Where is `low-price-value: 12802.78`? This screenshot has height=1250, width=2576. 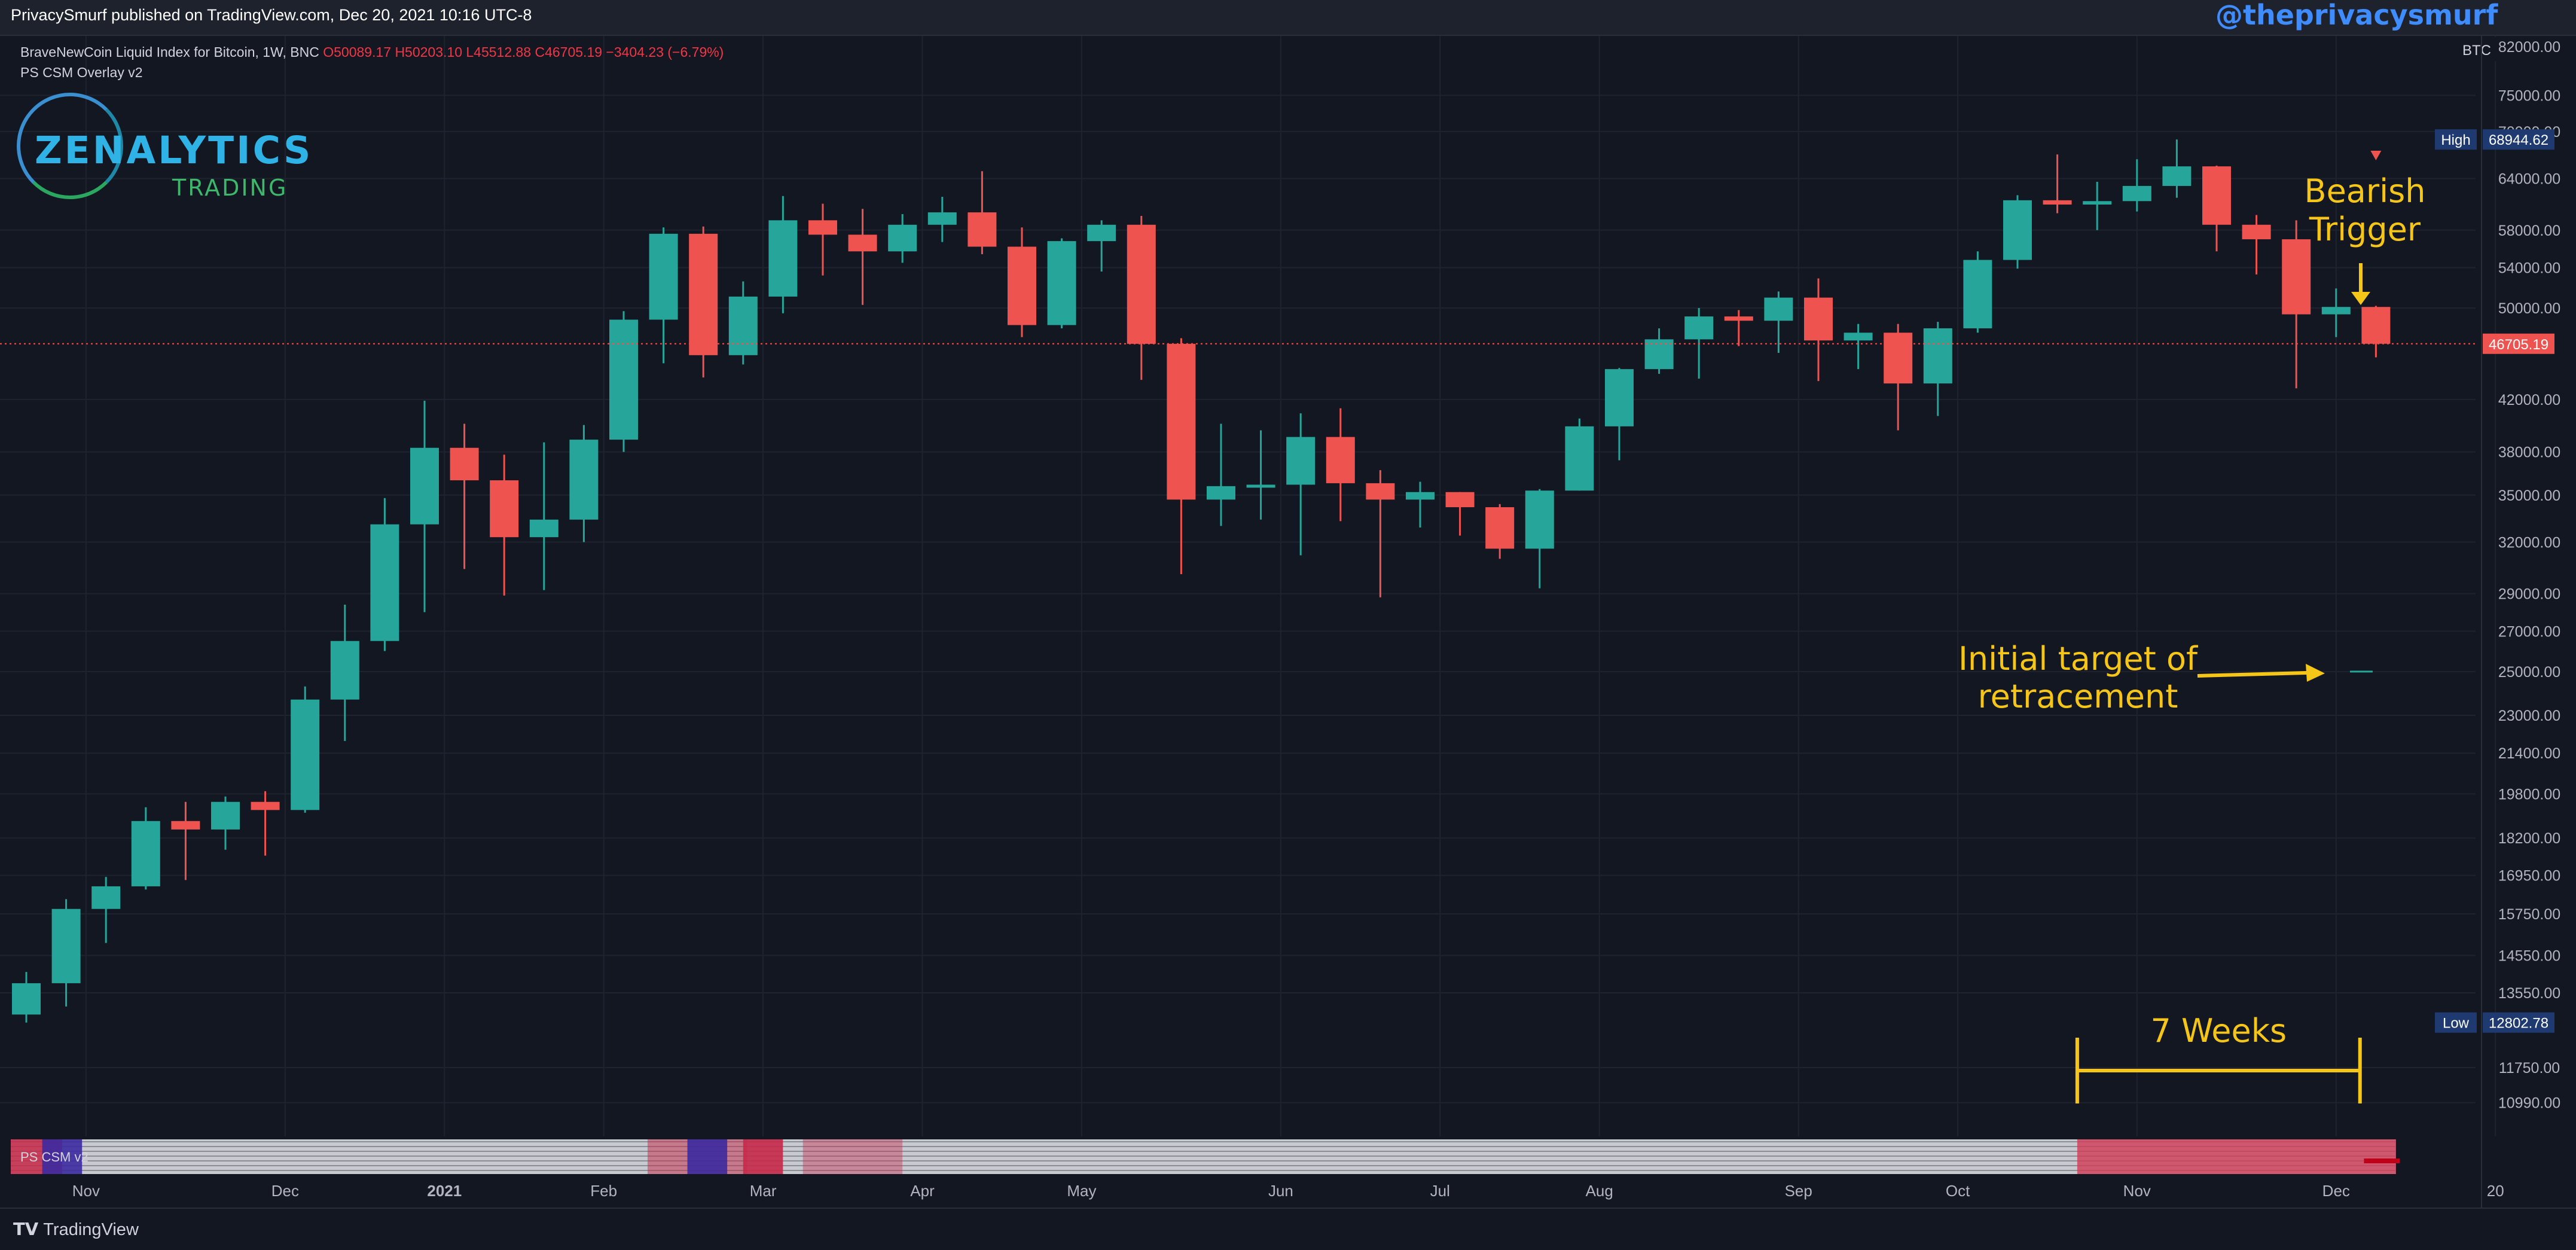 low-price-value: 12802.78 is located at coordinates (2518, 1024).